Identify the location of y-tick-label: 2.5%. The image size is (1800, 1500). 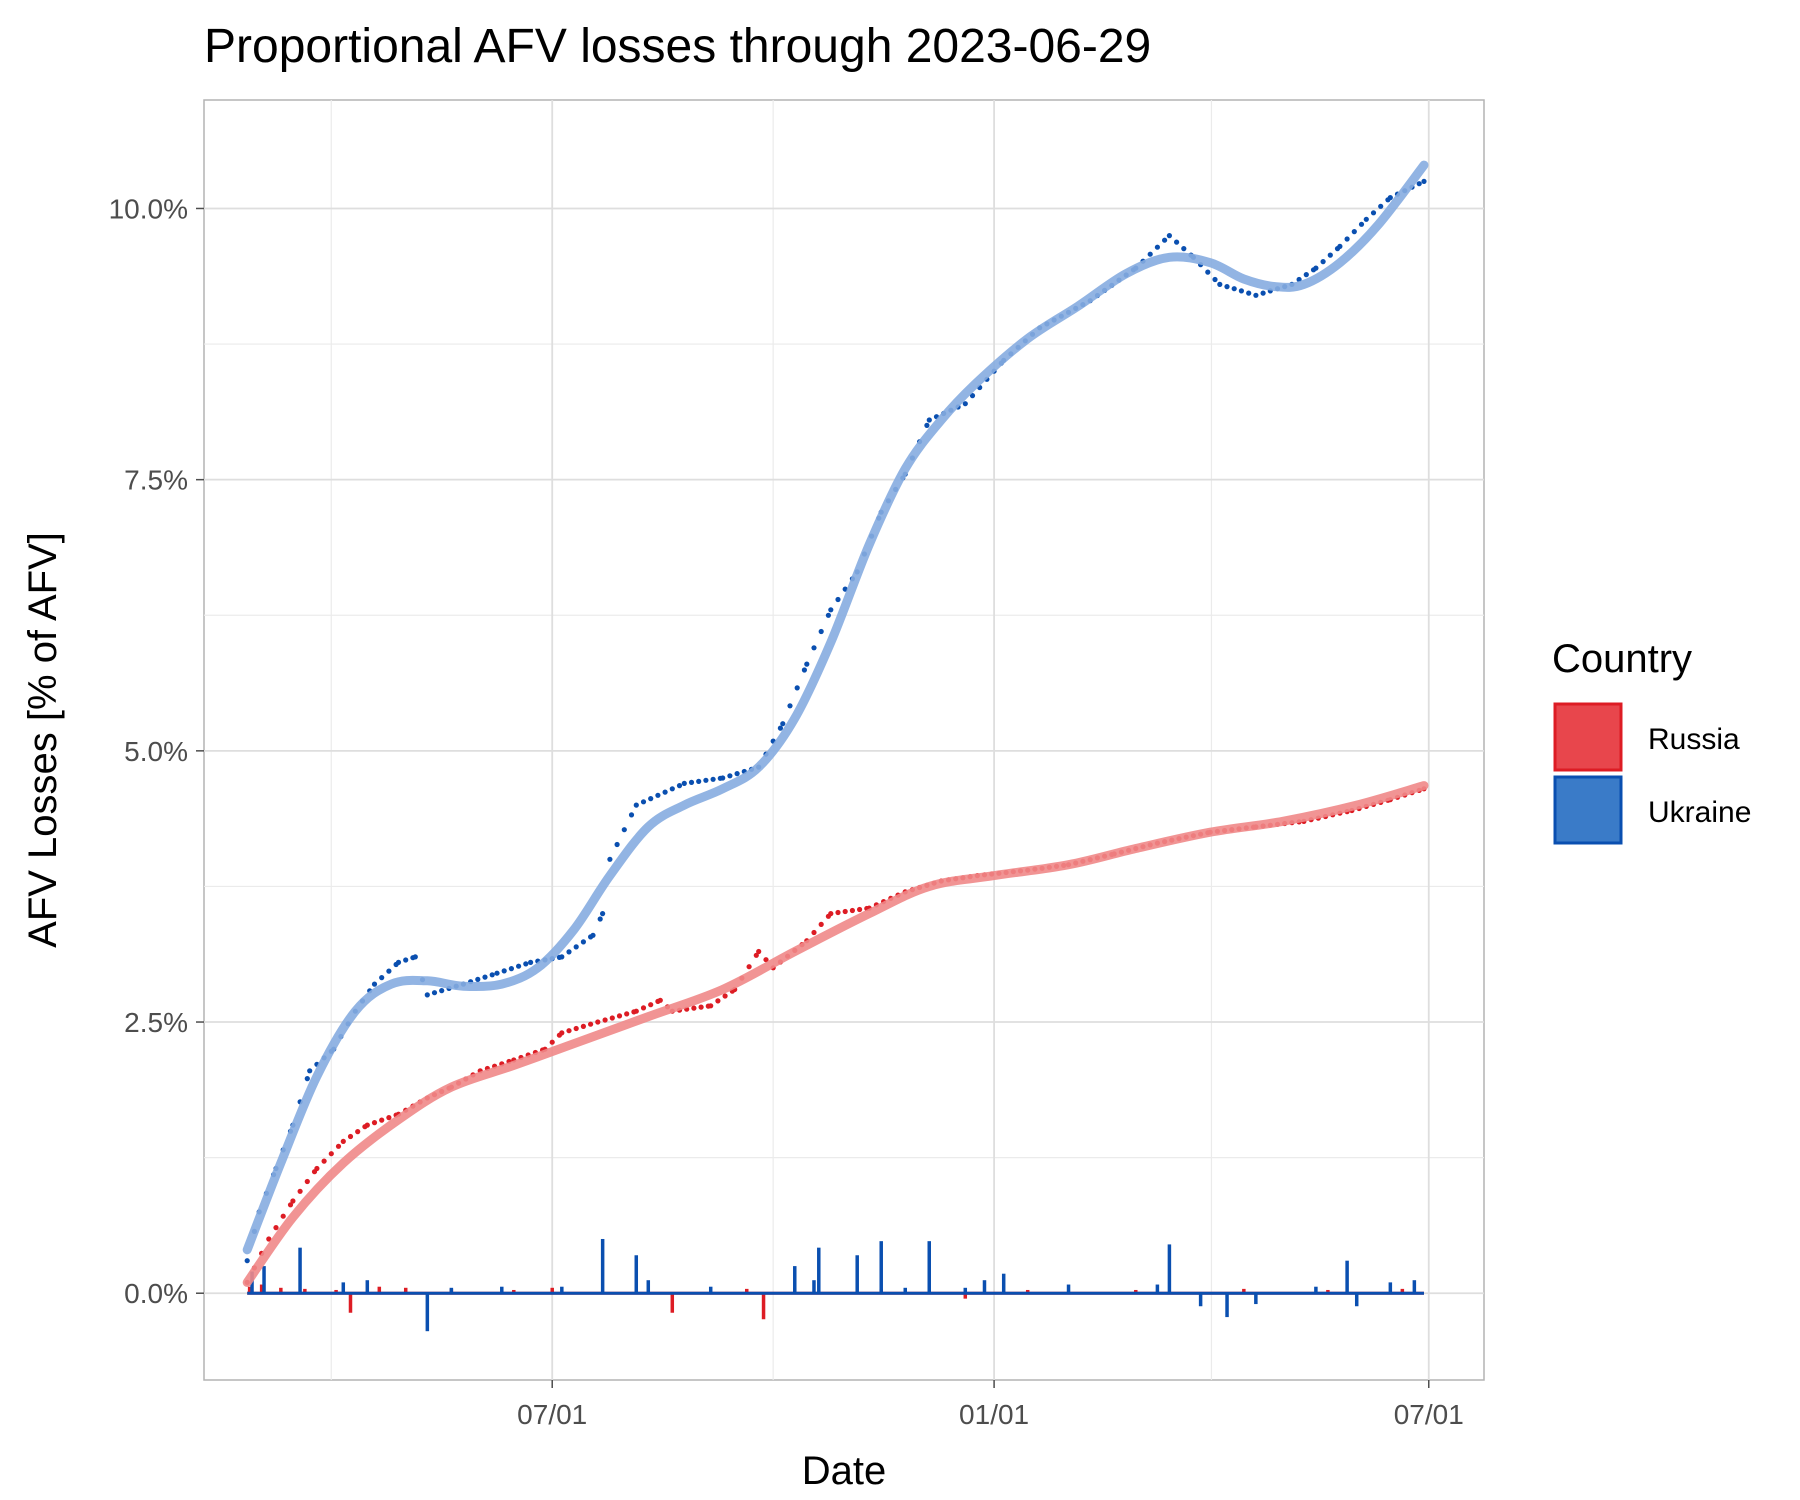
(156, 1022).